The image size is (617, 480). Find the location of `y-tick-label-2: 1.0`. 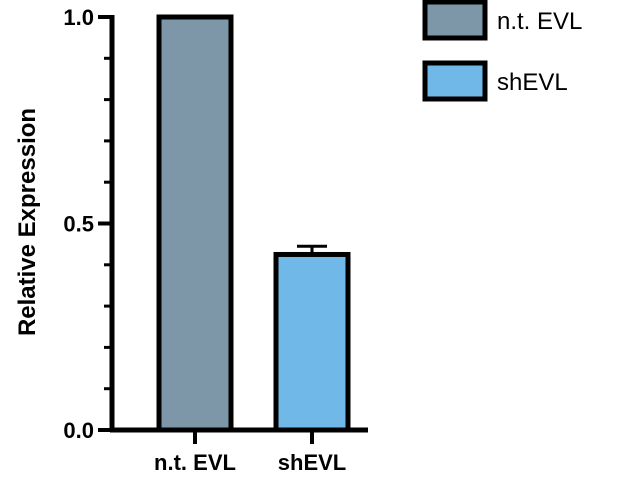

y-tick-label-2: 1.0 is located at coordinates (78, 17).